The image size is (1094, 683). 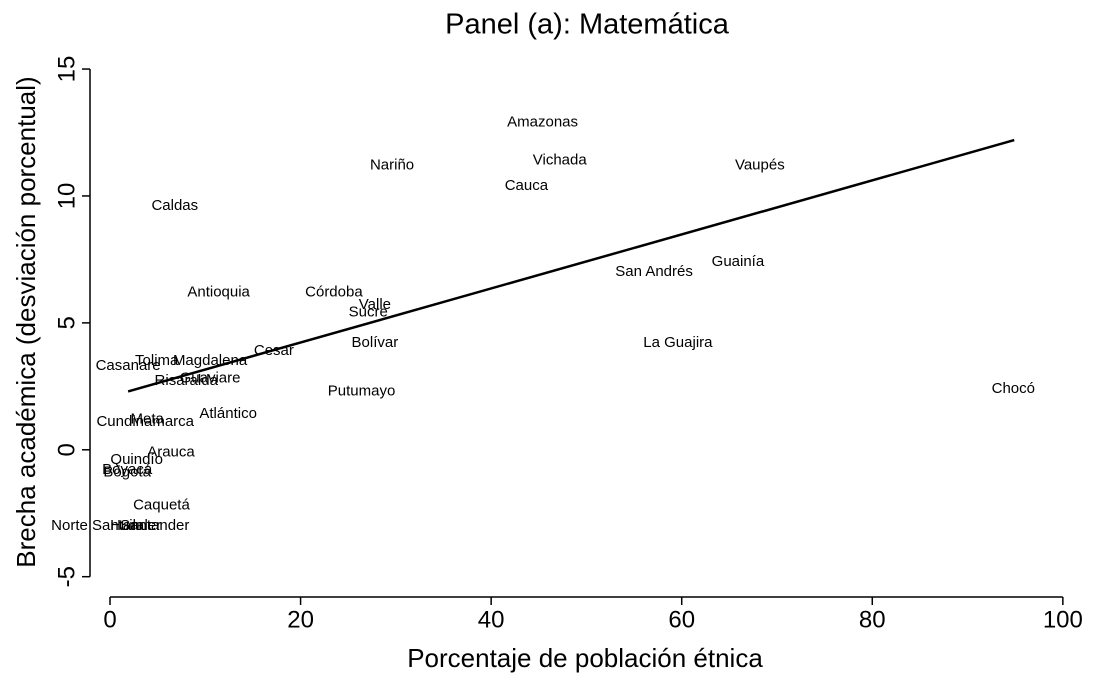 What do you see at coordinates (872, 619) in the screenshot?
I see `x-tick-label: 80` at bounding box center [872, 619].